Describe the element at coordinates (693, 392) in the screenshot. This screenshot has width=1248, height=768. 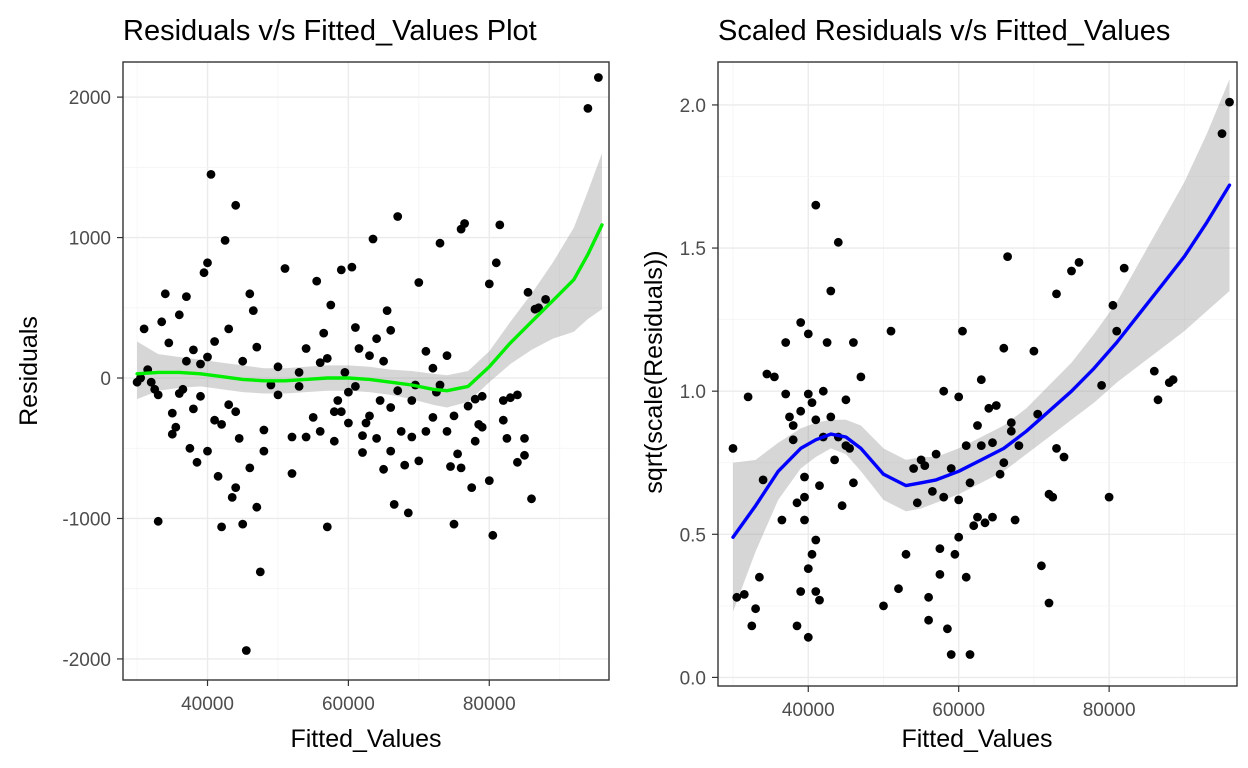
I see `right-y-tick-label: 1.0` at that location.